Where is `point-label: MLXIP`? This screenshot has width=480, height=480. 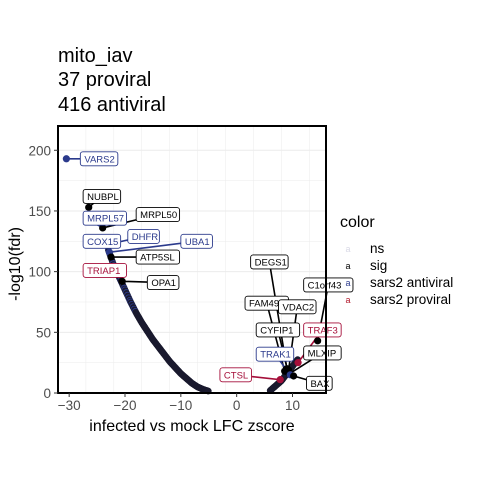
point-label: MLXIP is located at coordinates (322, 353).